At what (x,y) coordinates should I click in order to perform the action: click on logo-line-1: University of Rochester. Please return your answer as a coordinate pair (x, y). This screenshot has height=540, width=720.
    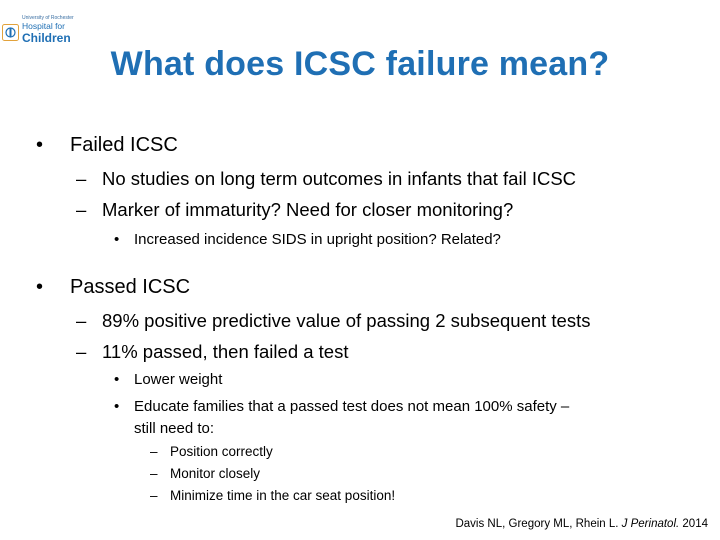
    Looking at the image, I should click on (48, 18).